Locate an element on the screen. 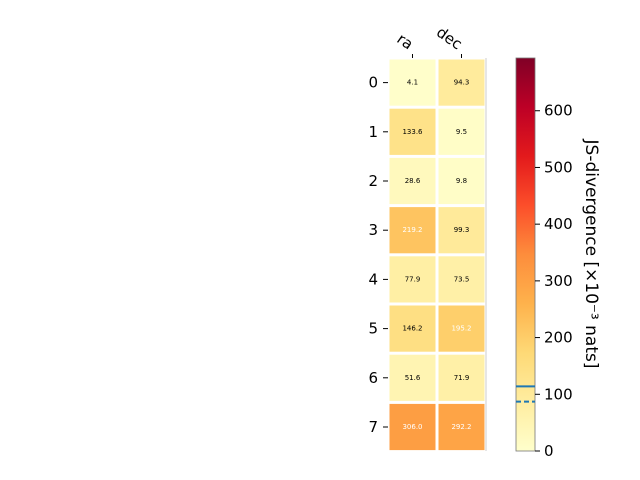 Image resolution: width=640 pixels, height=480 pixels. colorbar-tick-label: 300 is located at coordinates (558, 281).